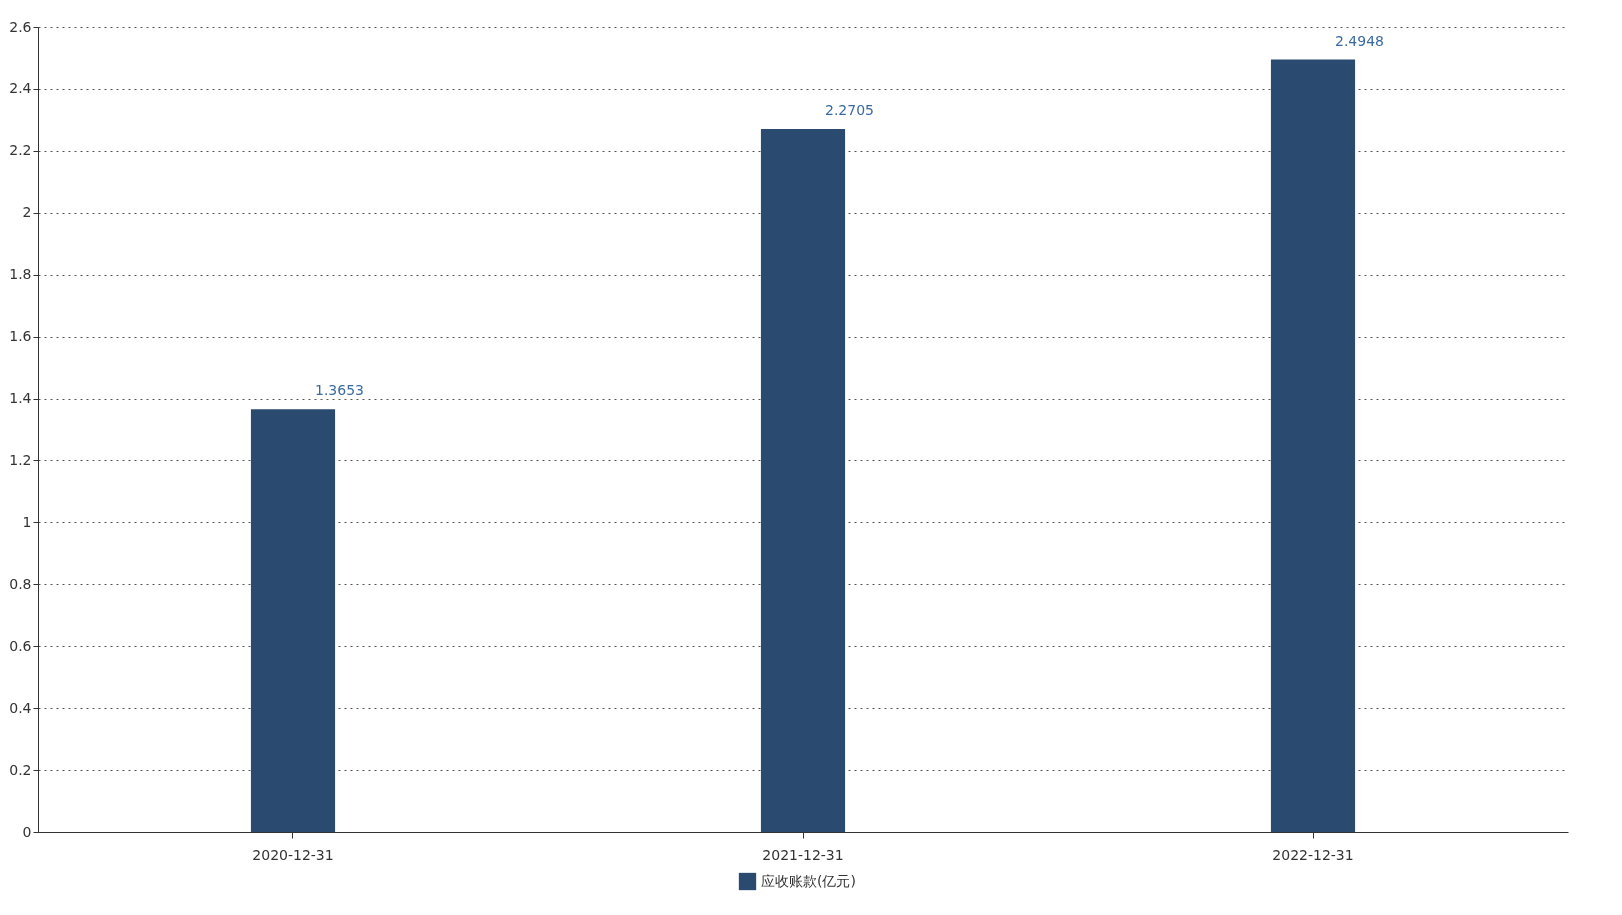 The width and height of the screenshot is (1622, 915). What do you see at coordinates (20, 150) in the screenshot?
I see `y-tick-label: 2.2` at bounding box center [20, 150].